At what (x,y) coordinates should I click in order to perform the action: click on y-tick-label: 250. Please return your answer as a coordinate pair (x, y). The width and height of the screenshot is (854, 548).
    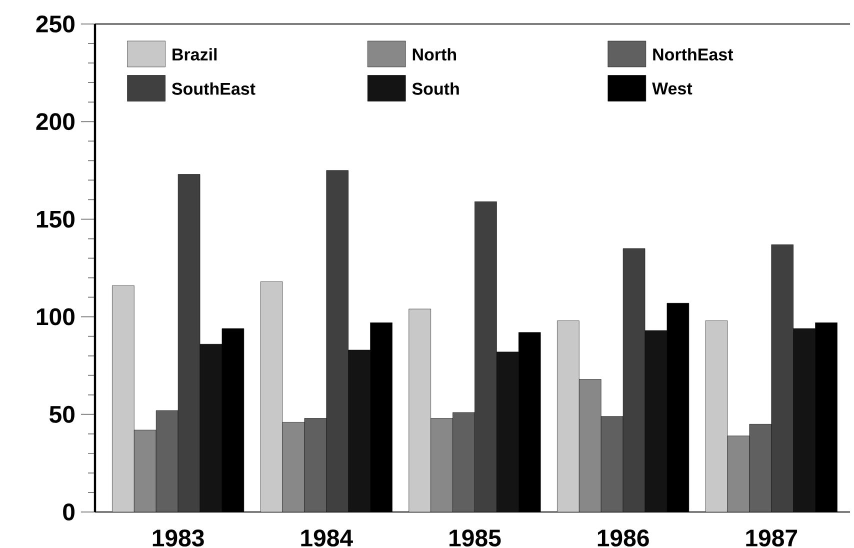
    Looking at the image, I should click on (55, 23).